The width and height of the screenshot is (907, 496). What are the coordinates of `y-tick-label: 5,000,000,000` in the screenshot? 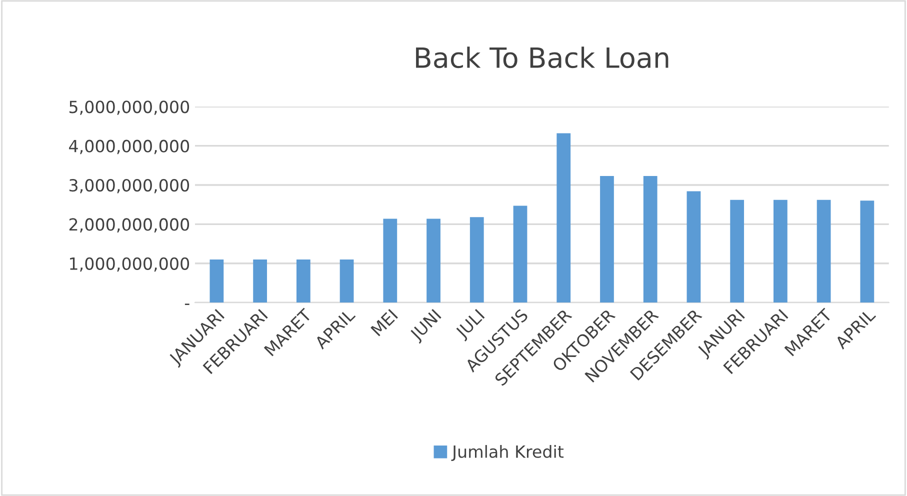 It's located at (130, 107).